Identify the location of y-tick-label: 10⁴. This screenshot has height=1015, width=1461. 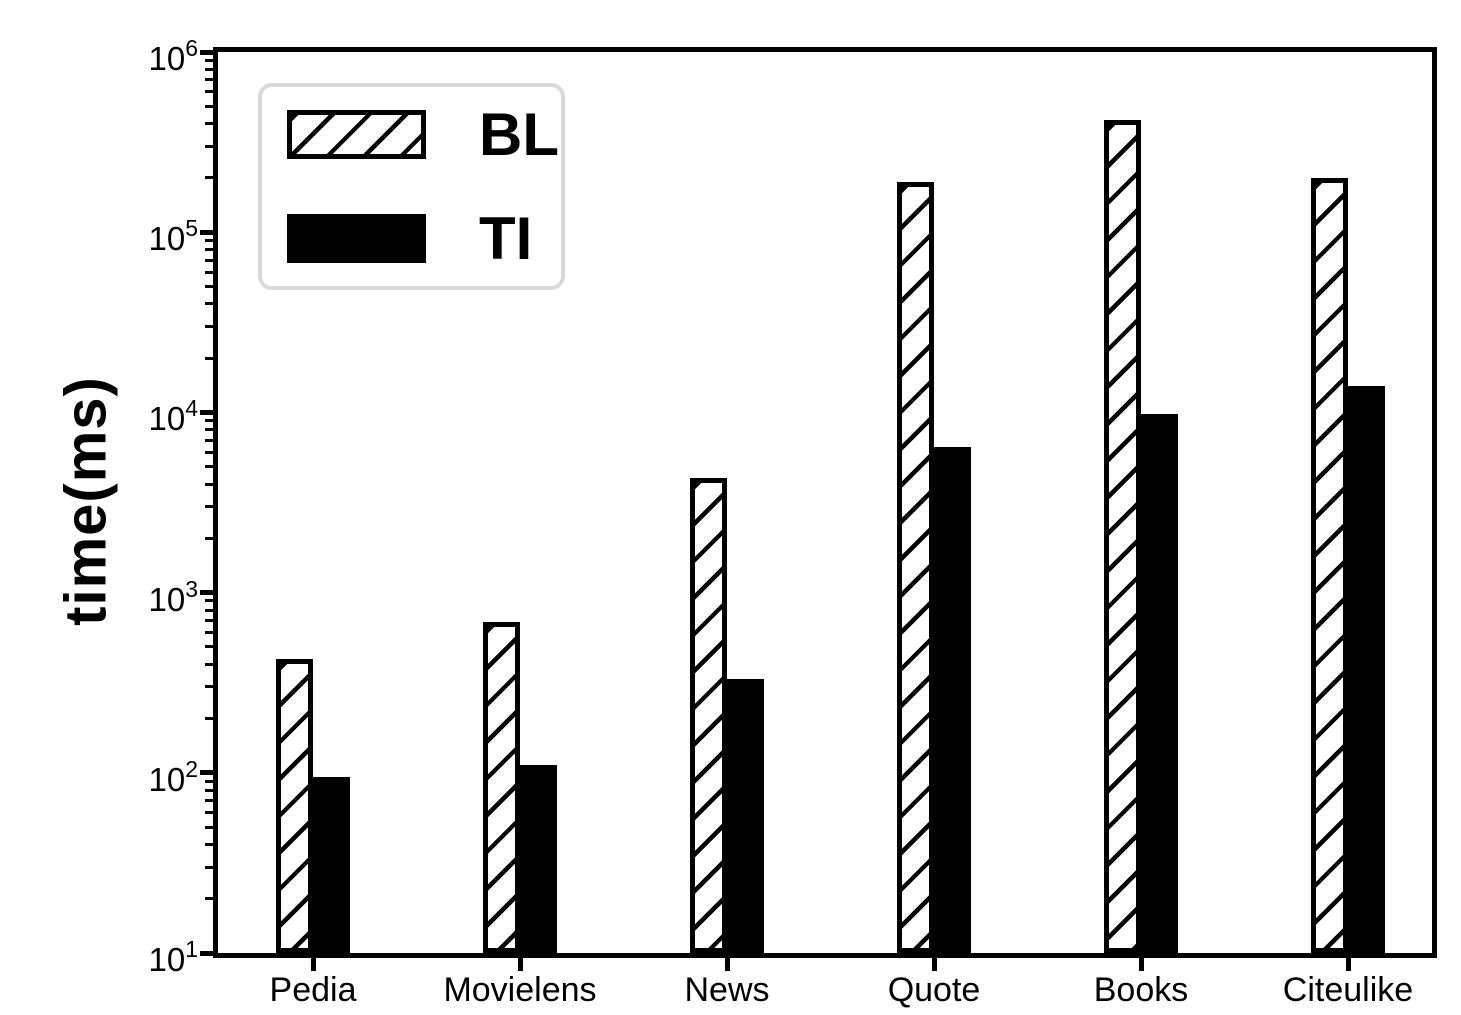
(173, 416).